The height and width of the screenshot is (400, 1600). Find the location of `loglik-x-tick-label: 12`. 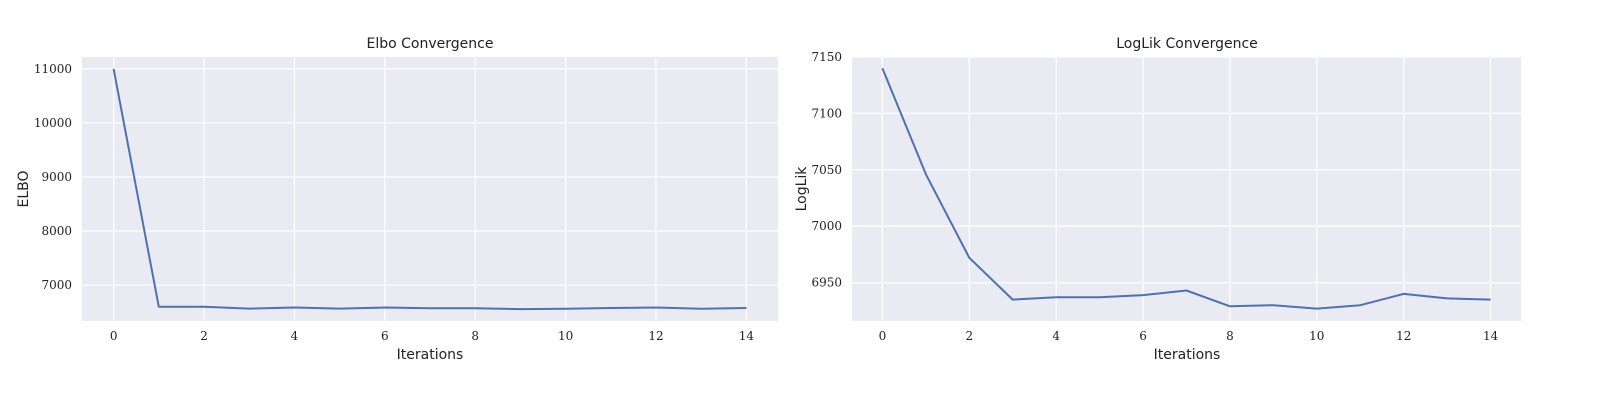

loglik-x-tick-label: 12 is located at coordinates (1403, 336).